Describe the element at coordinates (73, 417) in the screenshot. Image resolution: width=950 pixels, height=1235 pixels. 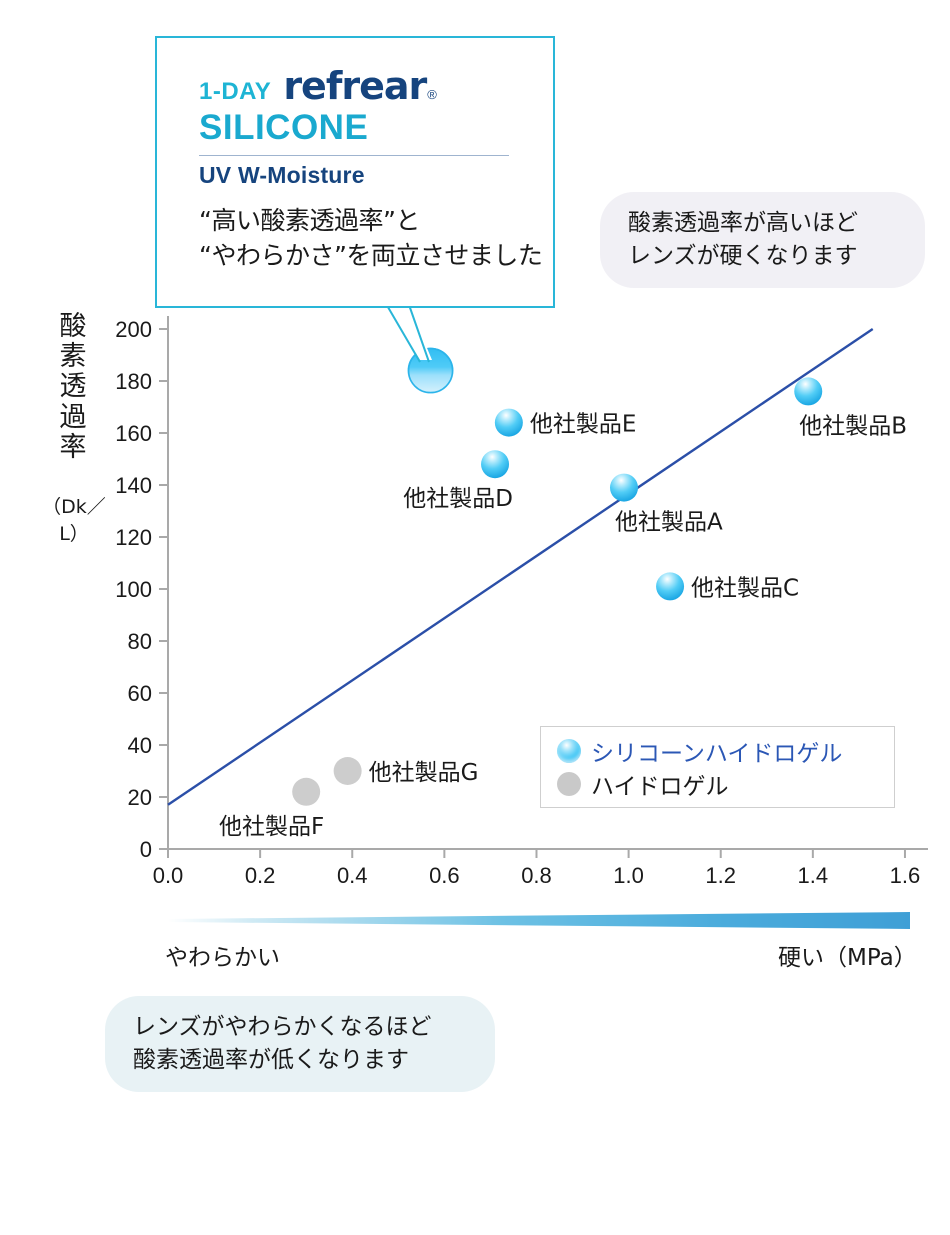
I see `y-axis-title-char: 過` at that location.